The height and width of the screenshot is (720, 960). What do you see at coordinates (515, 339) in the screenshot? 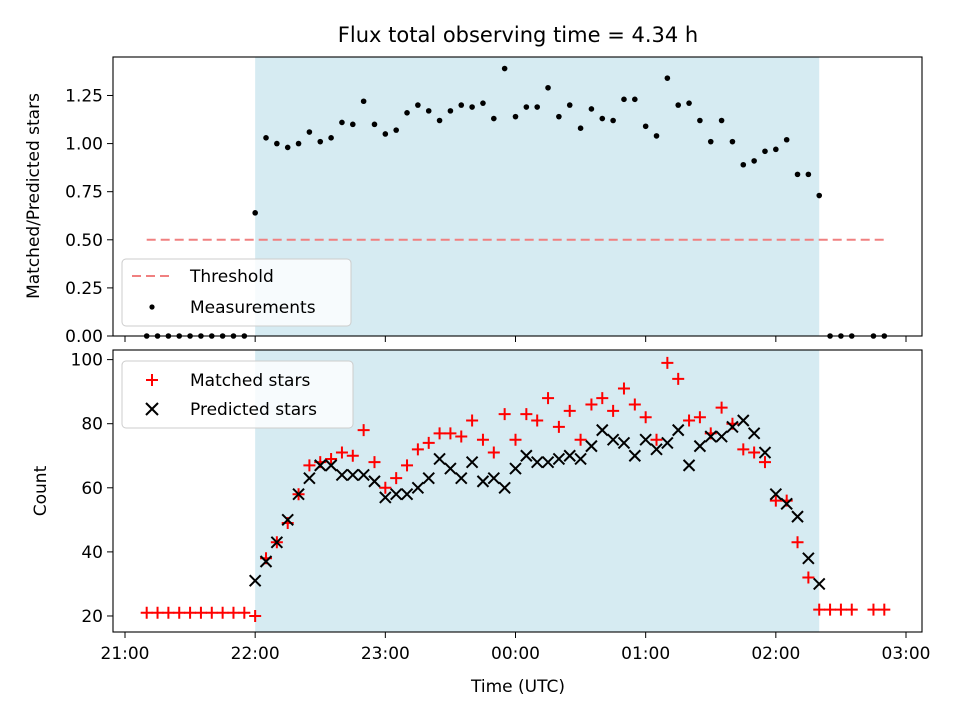
I see `ratio-x-ticks` at bounding box center [515, 339].